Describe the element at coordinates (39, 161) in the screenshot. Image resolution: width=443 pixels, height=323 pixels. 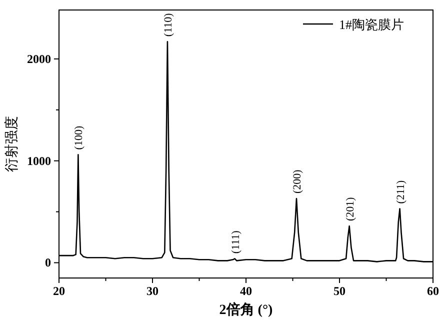
I see `y-tick-label: 1000` at that location.